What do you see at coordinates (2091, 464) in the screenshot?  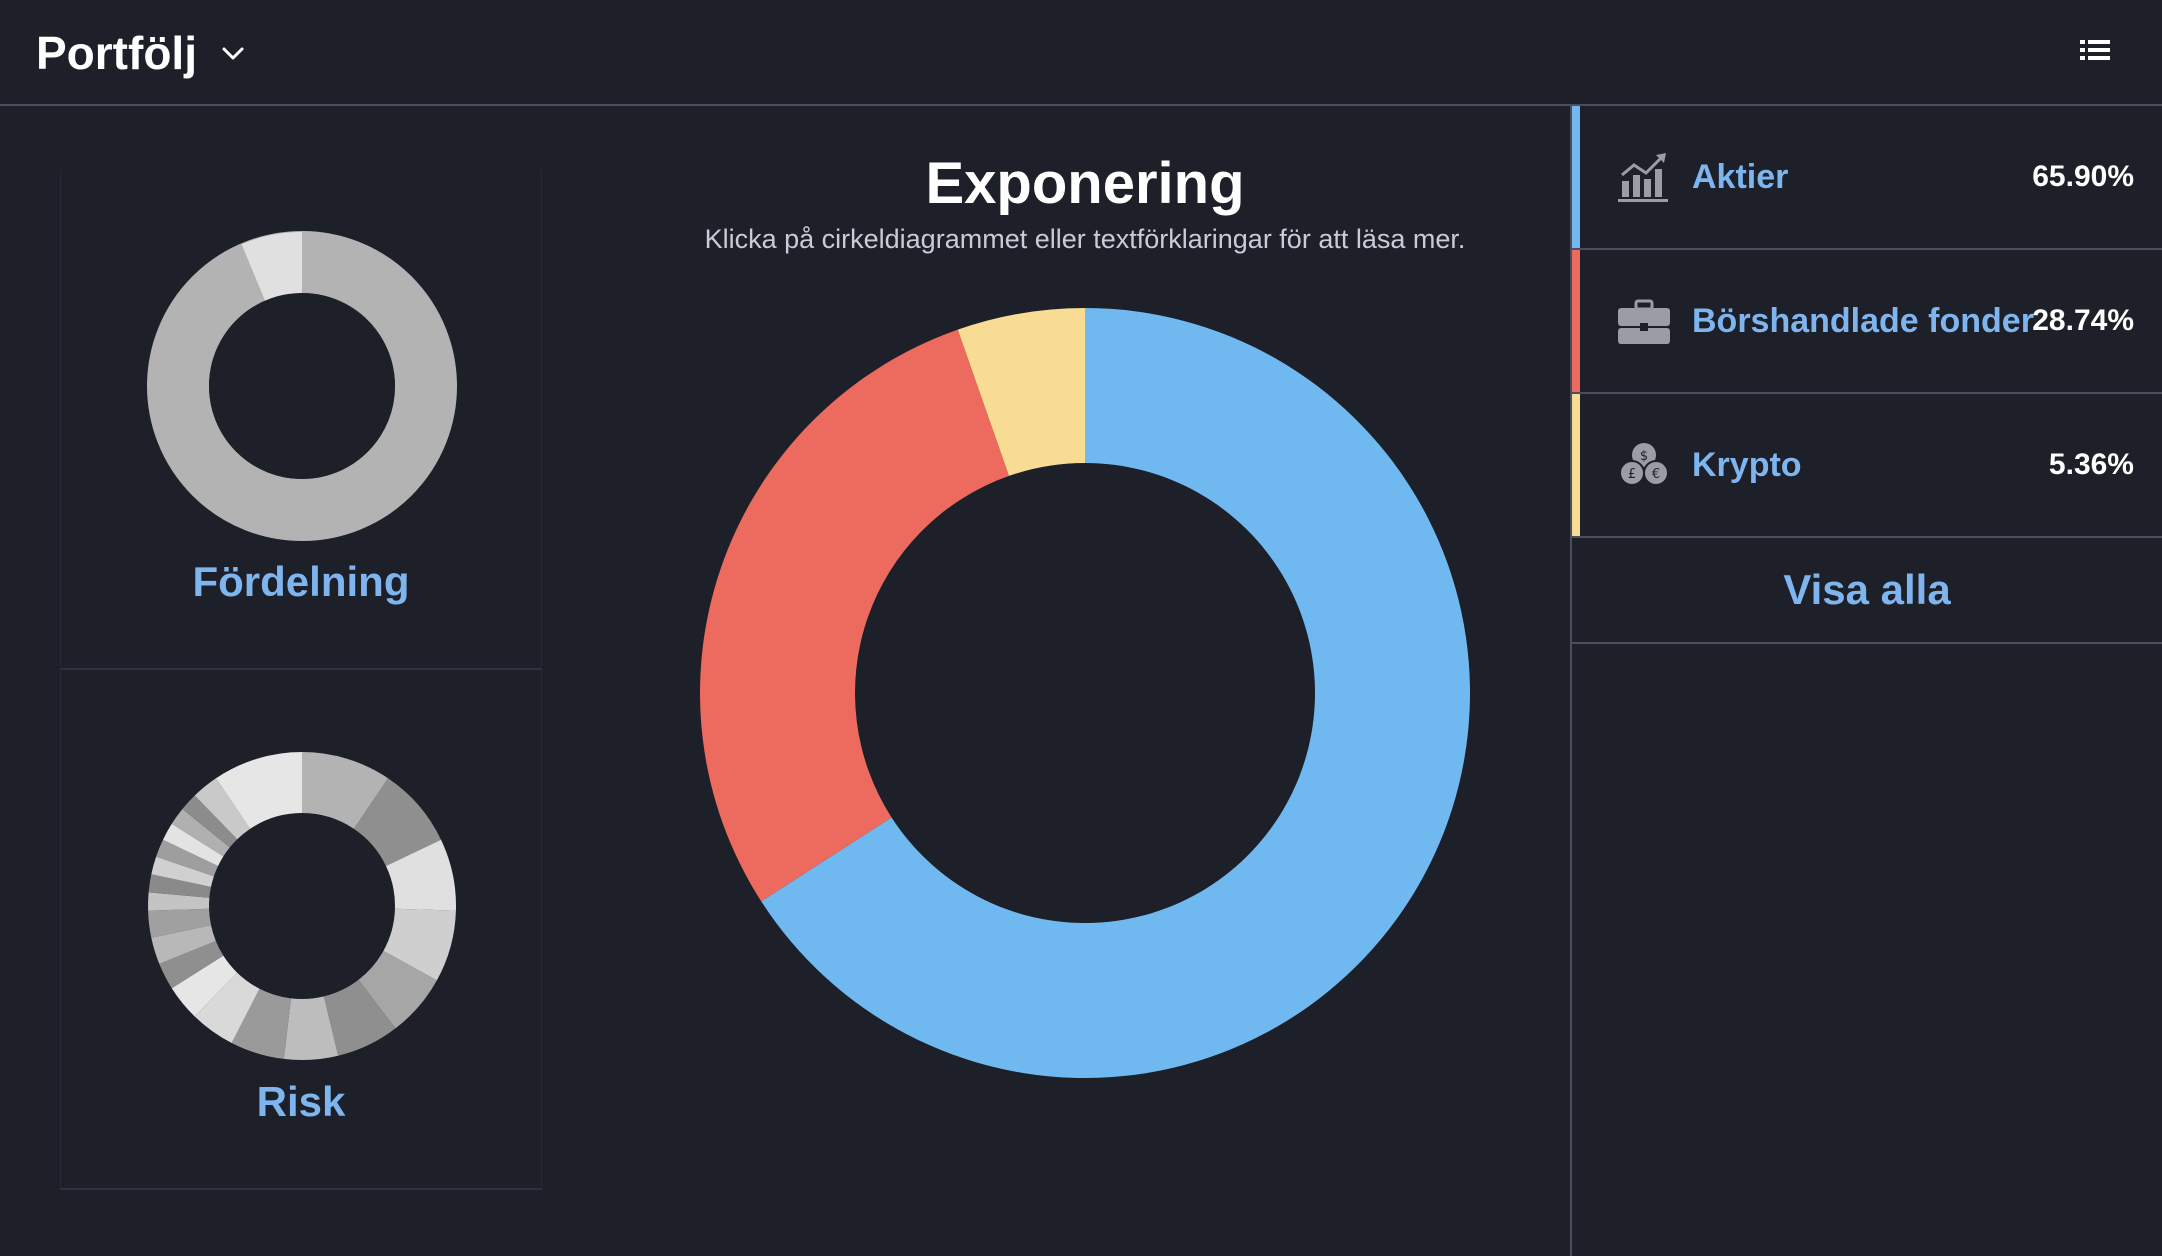 I see `legend-value: 5.36%` at bounding box center [2091, 464].